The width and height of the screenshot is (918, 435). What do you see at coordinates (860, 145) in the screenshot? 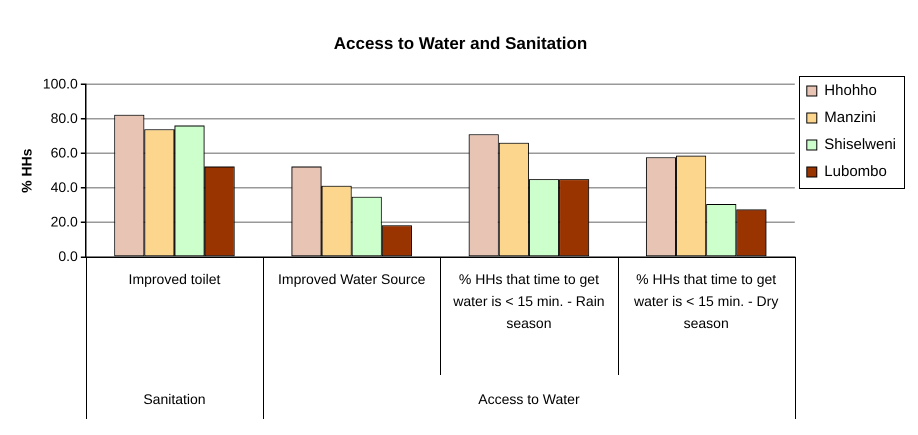
I see `legend-label: Shiselweni` at bounding box center [860, 145].